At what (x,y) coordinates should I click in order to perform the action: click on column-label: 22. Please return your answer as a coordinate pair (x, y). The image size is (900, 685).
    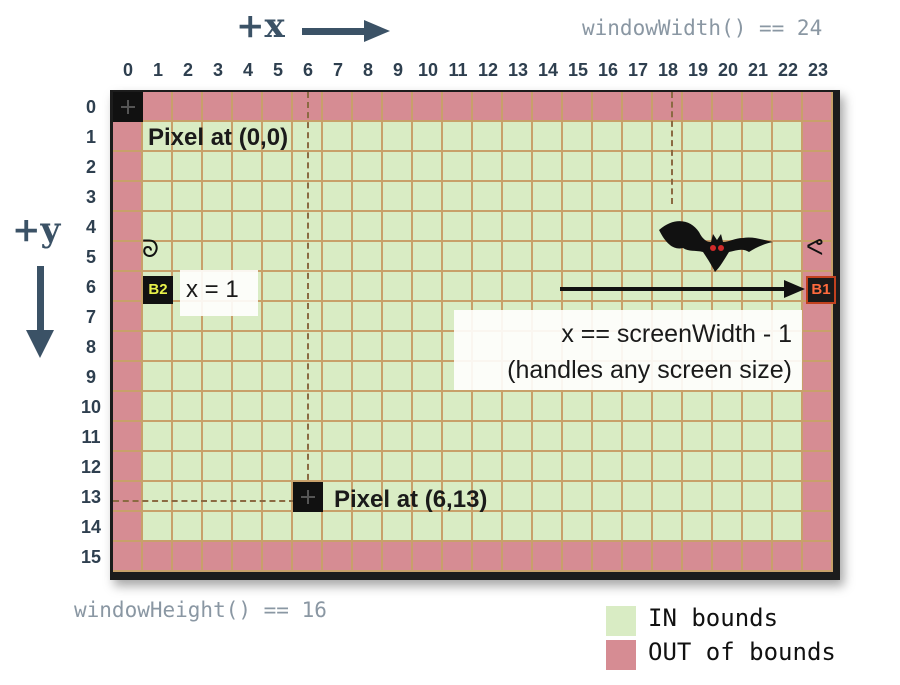
    Looking at the image, I should click on (788, 70).